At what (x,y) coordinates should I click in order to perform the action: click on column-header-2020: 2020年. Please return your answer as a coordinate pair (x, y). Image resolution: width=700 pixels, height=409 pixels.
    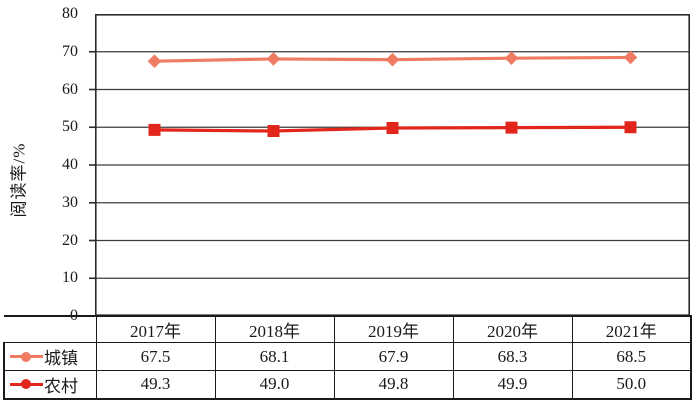
    Looking at the image, I should click on (512, 329).